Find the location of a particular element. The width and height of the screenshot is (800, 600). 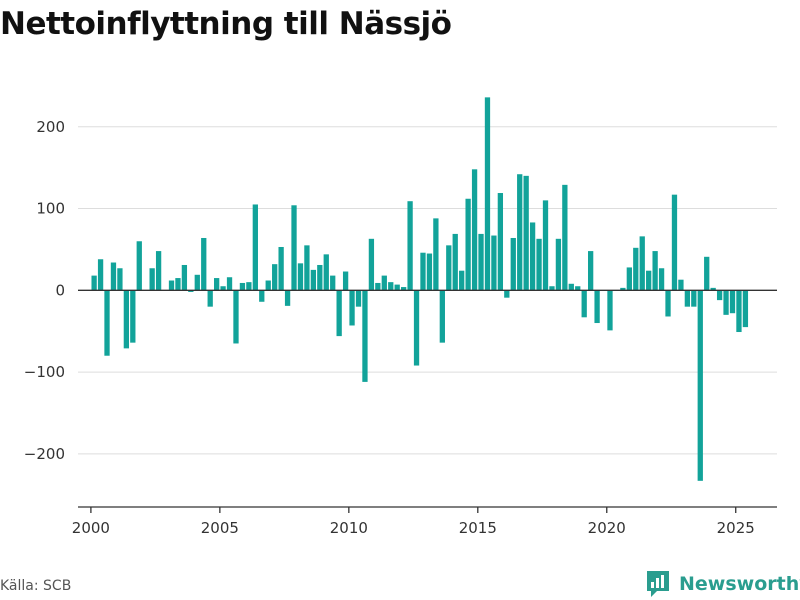

x-tick-label: 2010 is located at coordinates (349, 528).